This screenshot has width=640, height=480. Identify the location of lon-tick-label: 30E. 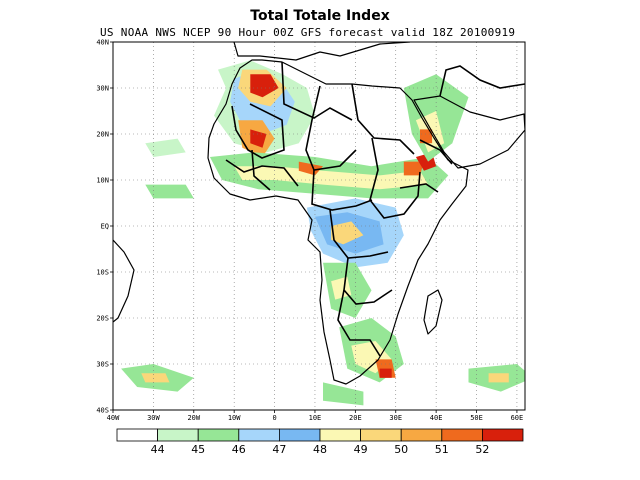
(395, 418).